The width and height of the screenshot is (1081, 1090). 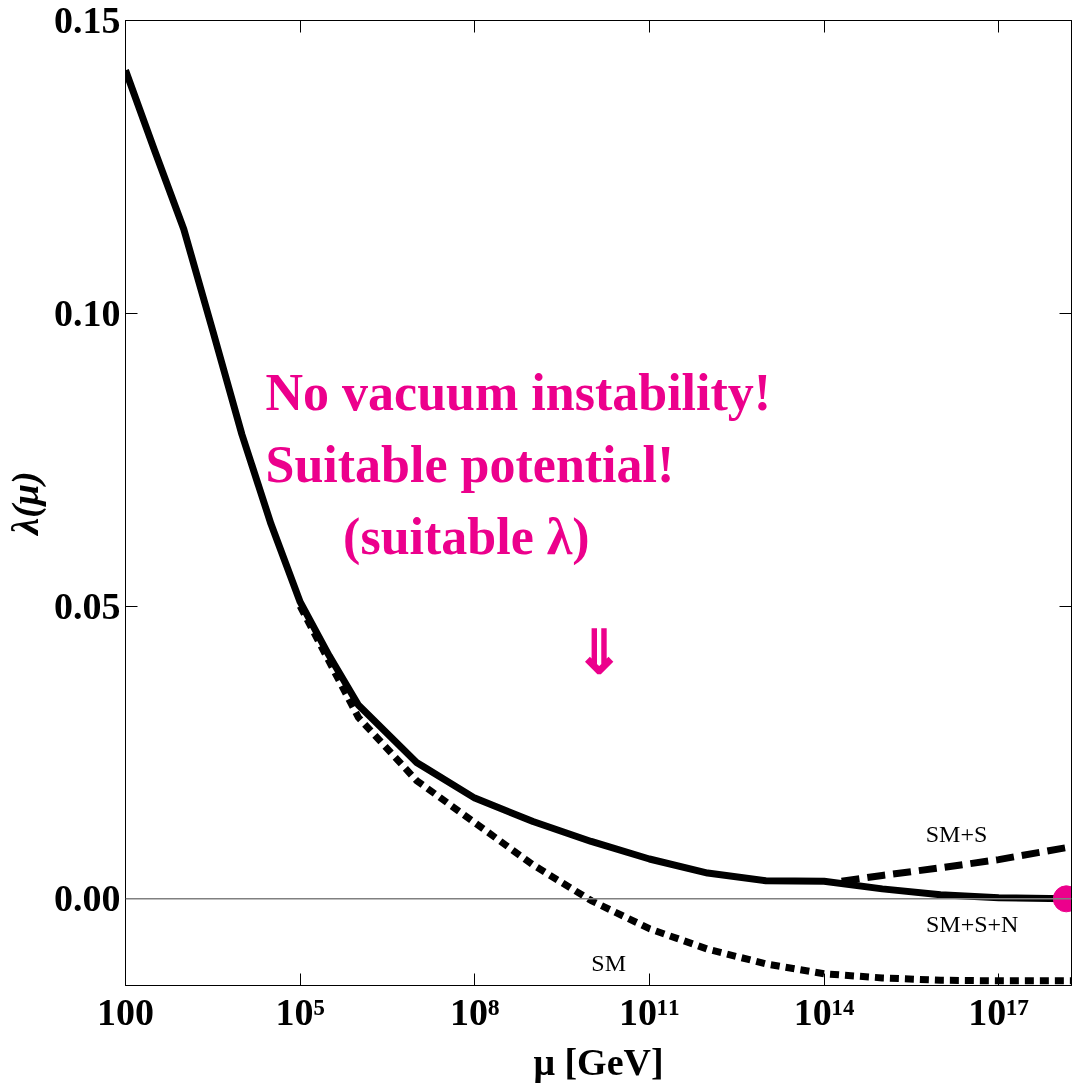 I want to click on x-tick-label: 10⁵, so click(x=300, y=1011).